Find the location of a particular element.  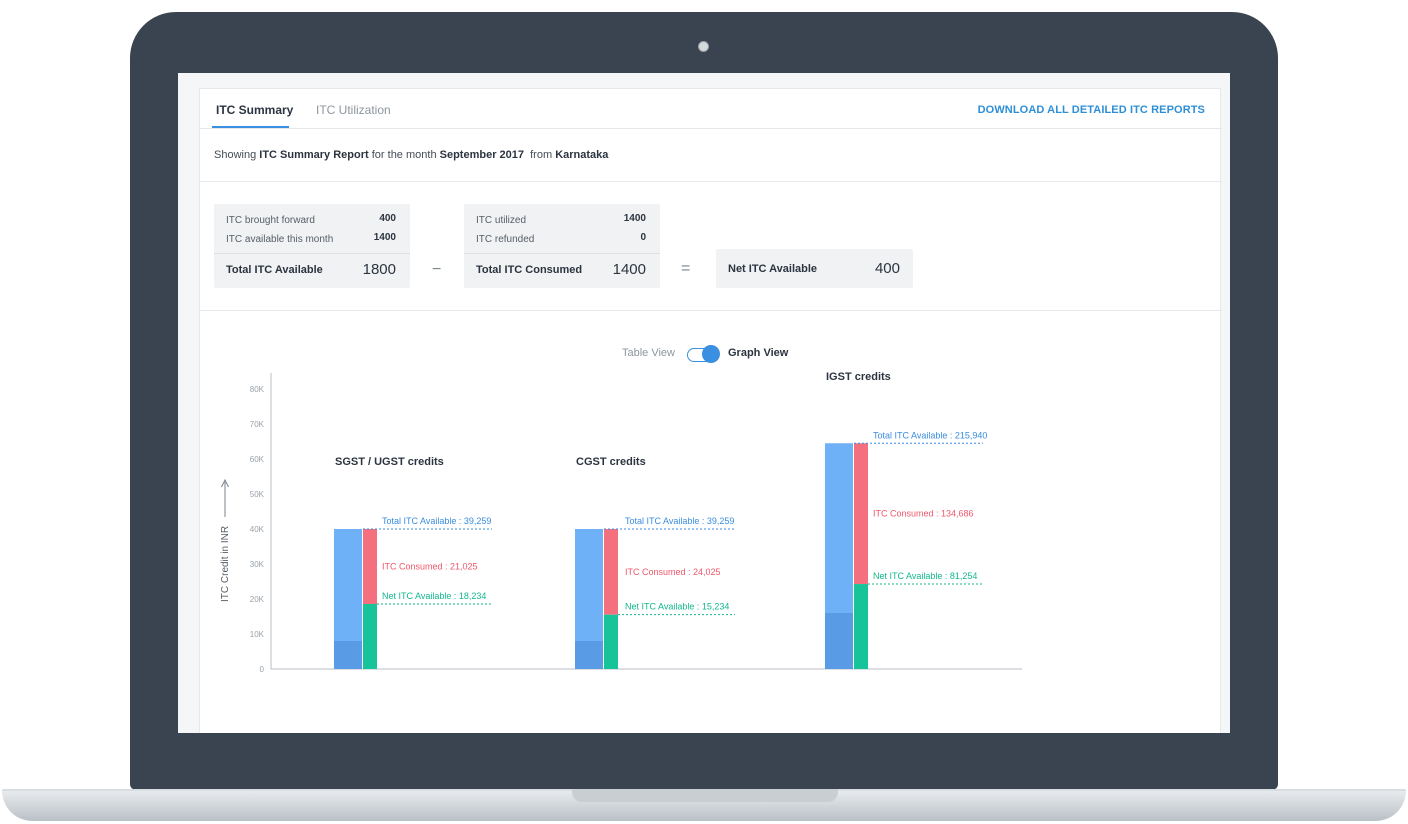

tab-itc-summary: ITC Summary is located at coordinates (255, 110).